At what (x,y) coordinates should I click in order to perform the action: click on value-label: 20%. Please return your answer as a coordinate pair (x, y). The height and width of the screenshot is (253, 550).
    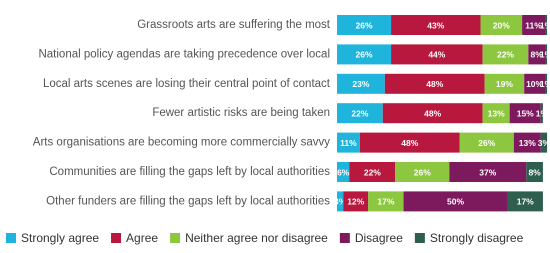
    Looking at the image, I should click on (501, 25).